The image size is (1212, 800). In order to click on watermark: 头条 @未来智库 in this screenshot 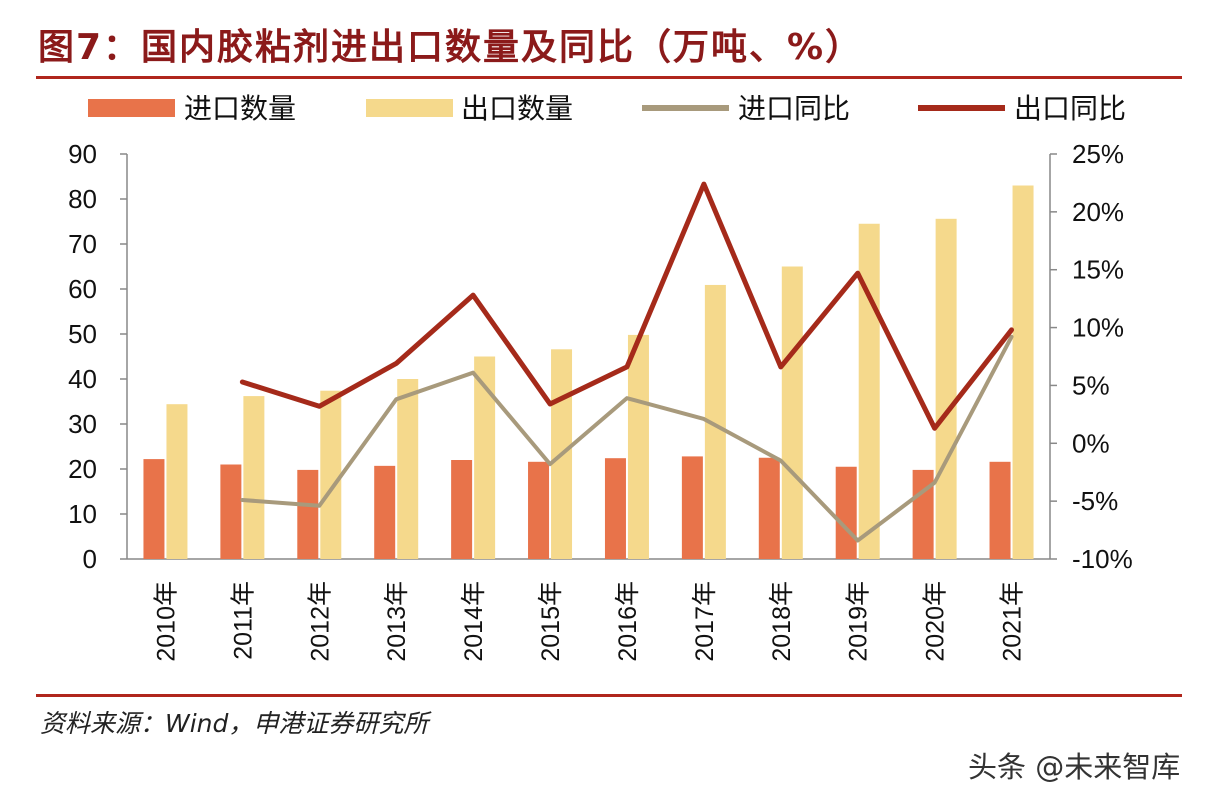, I will do `click(1074, 767)`.